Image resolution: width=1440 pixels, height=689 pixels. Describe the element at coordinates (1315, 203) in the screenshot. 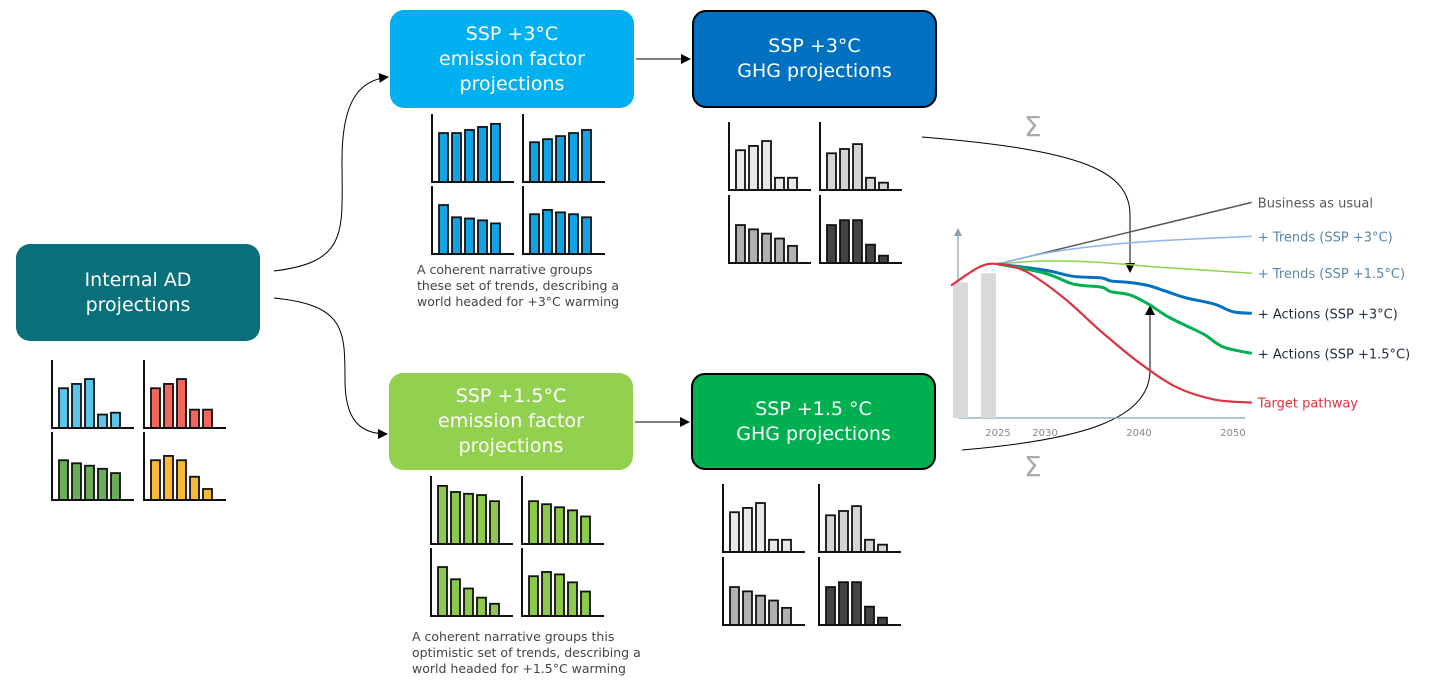

I see `series-label-1: Business as usual` at that location.